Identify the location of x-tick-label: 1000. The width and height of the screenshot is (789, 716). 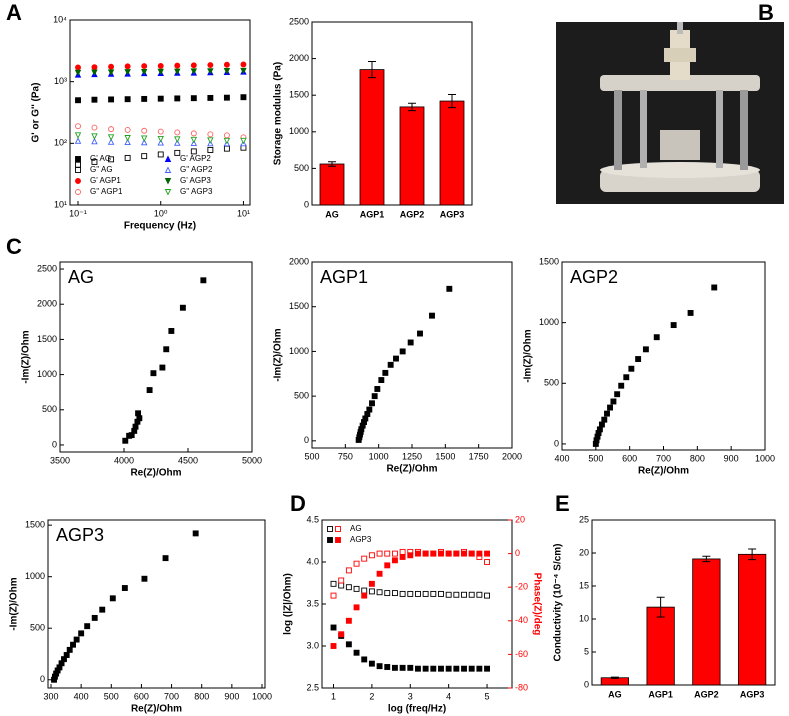
(765, 458).